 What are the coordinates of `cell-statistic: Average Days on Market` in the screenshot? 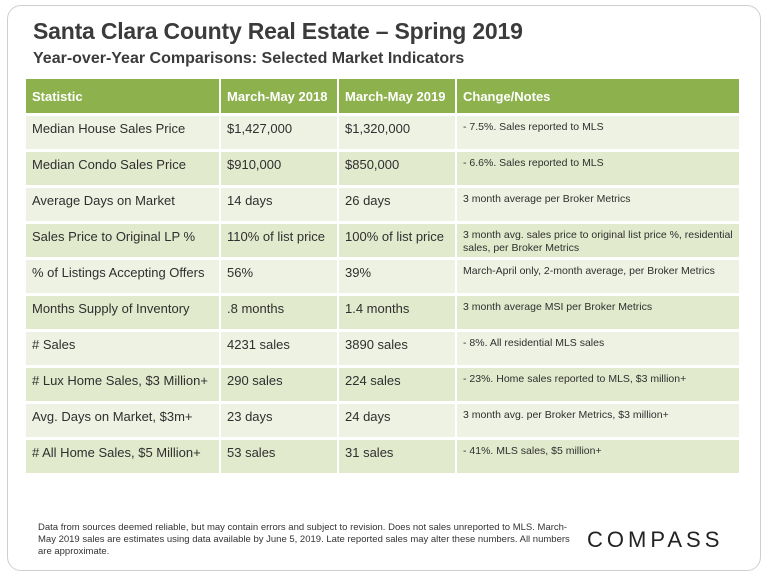 It's located at (123, 204).